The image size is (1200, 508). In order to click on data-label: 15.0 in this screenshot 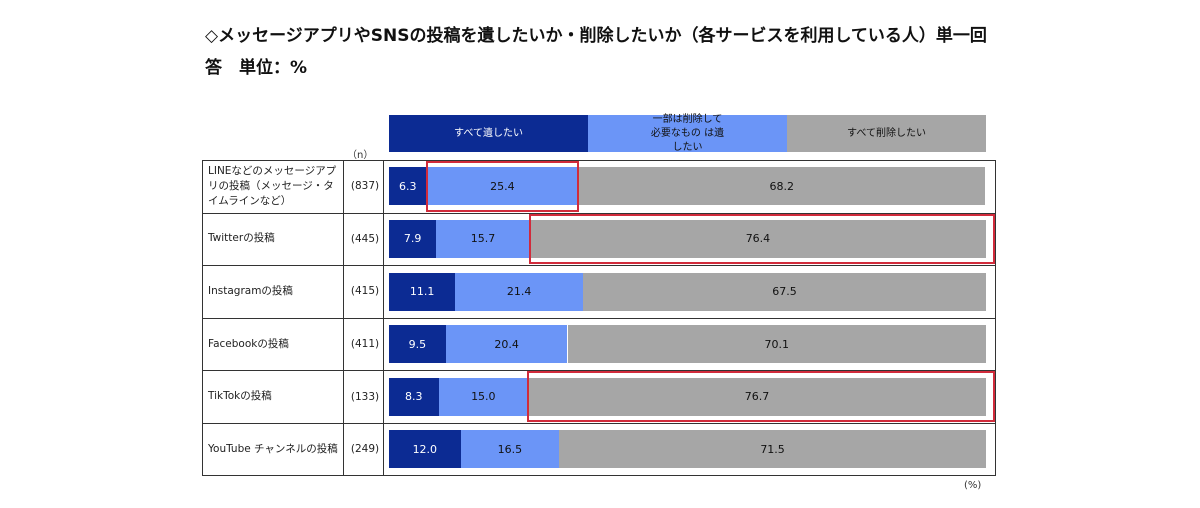, I will do `click(483, 397)`.